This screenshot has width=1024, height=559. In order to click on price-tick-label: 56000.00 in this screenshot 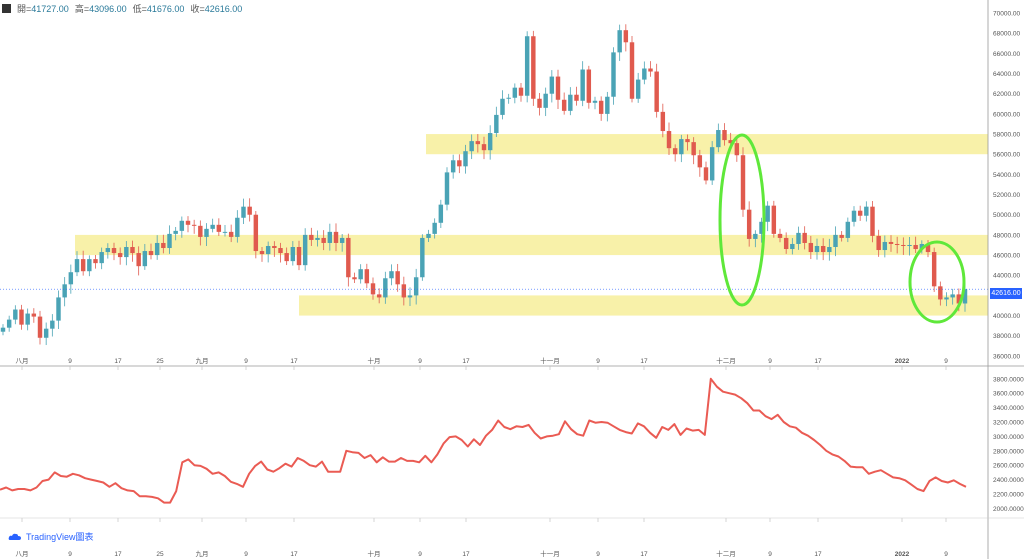, I will do `click(1006, 155)`.